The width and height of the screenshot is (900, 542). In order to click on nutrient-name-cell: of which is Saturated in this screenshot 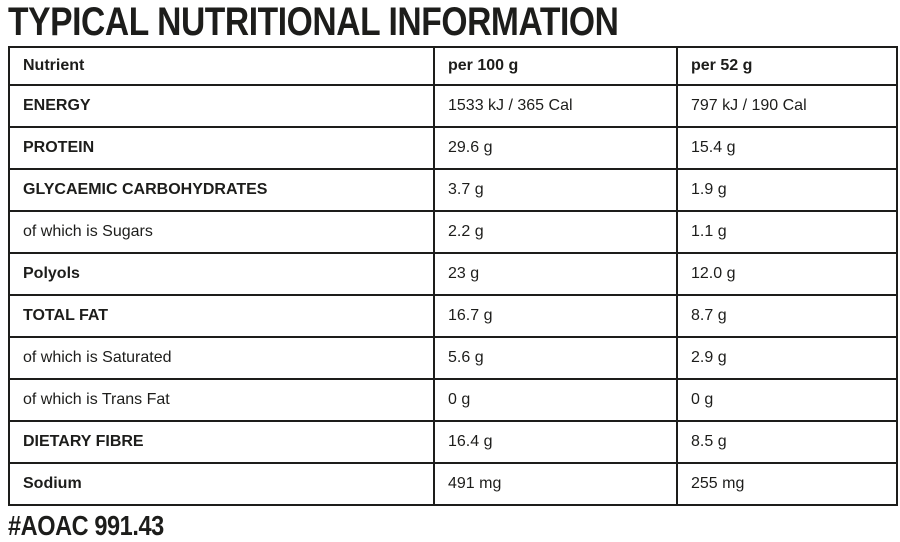, I will do `click(221, 358)`.